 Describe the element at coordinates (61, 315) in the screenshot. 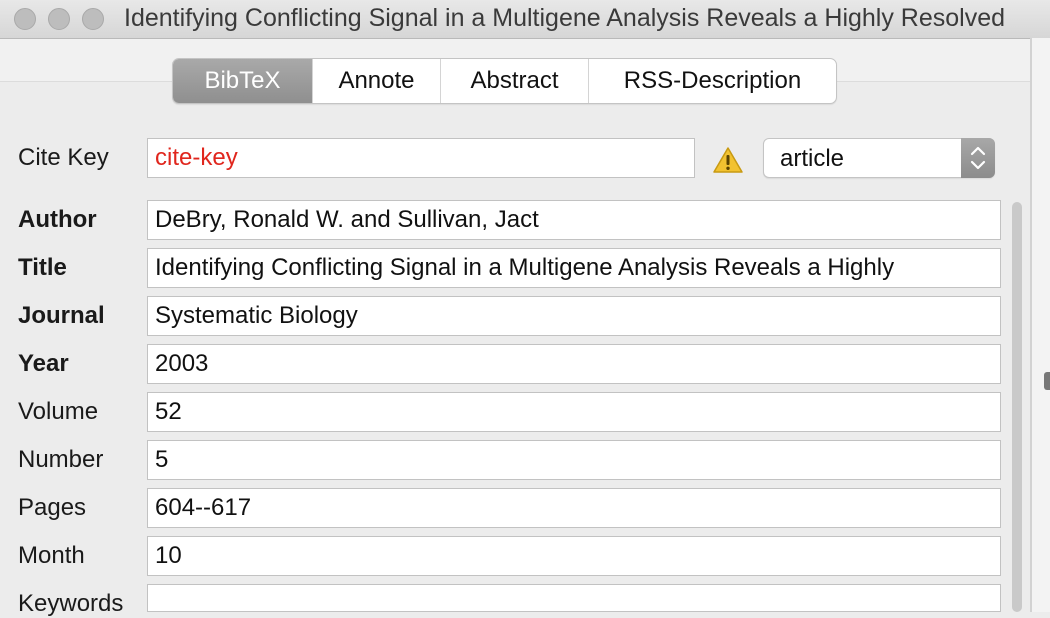

I see `journal-label: Journal` at that location.